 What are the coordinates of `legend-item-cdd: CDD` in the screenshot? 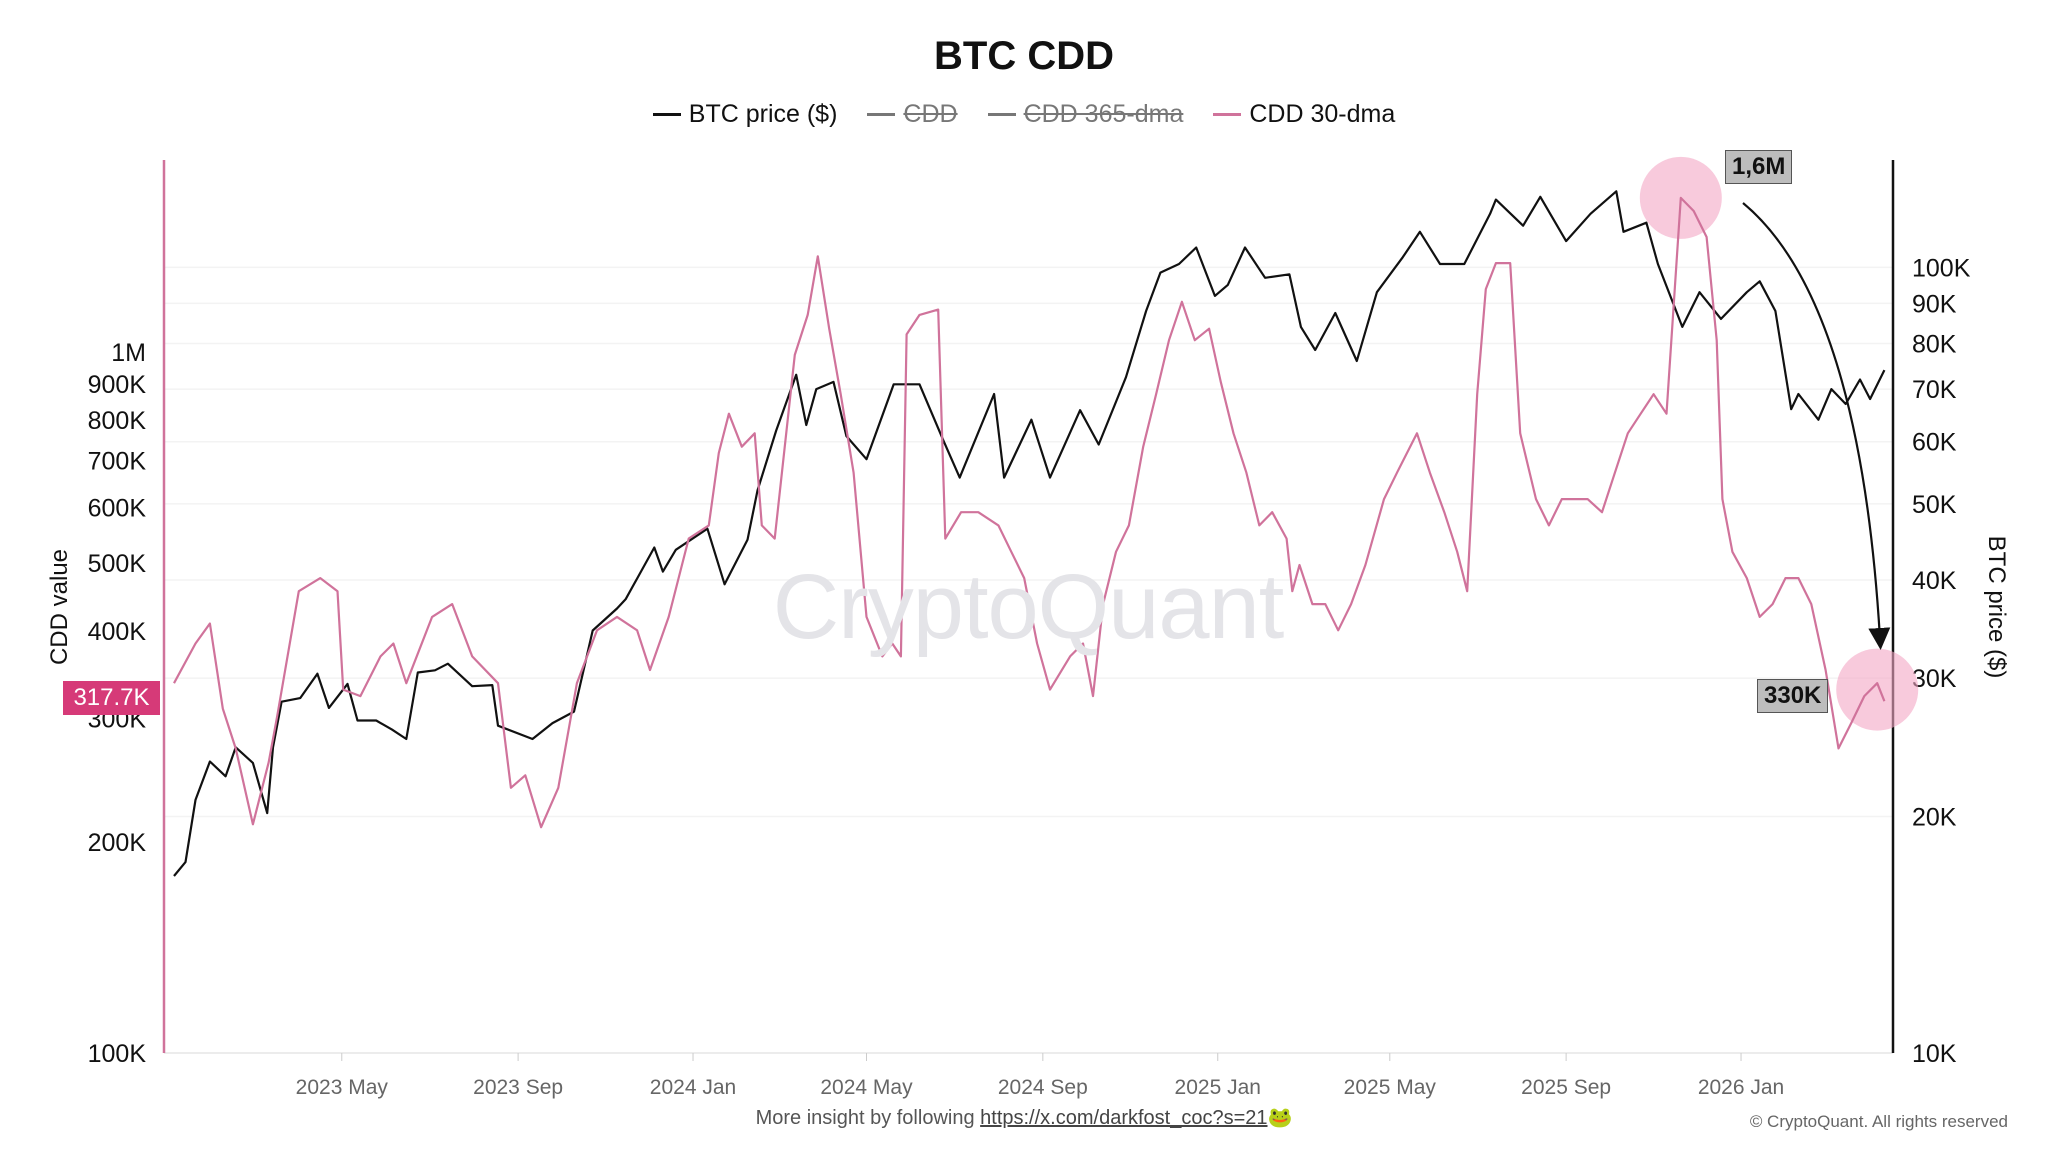 It's located at (912, 114).